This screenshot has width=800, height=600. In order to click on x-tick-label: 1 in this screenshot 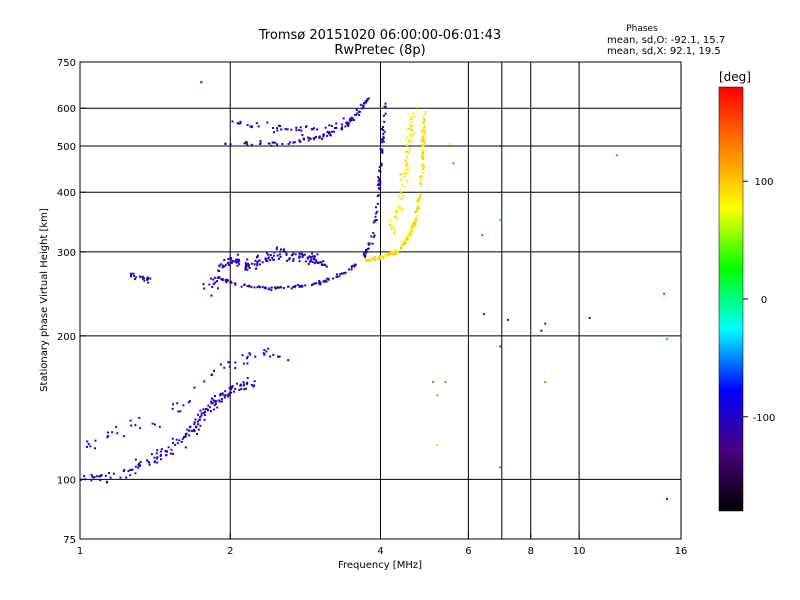, I will do `click(80, 551)`.